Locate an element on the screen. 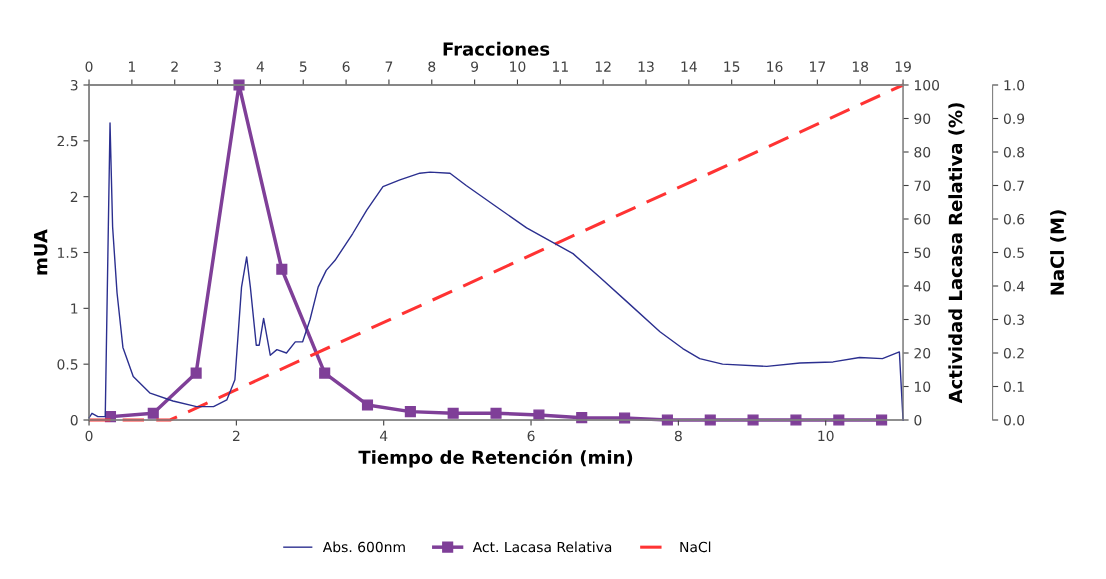 Image resolution: width=1106 pixels, height=579 pixels. x2-tick-label: 8 is located at coordinates (432, 66).